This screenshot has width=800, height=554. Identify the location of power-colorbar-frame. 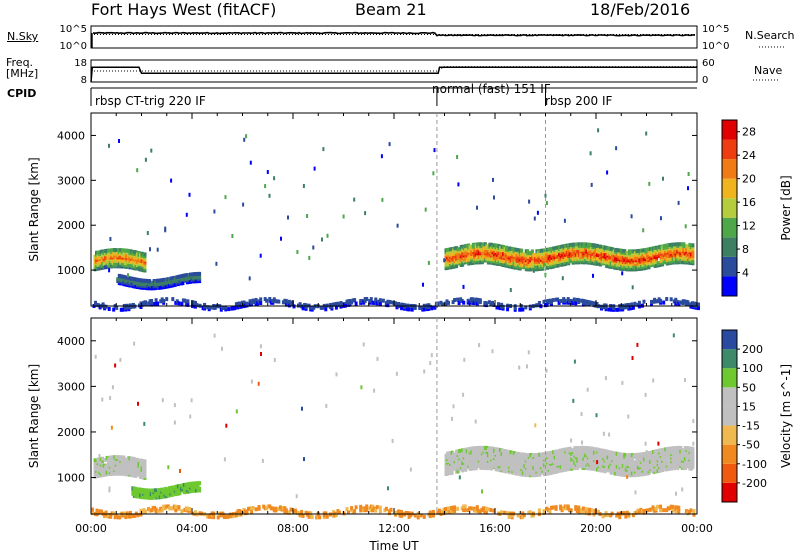
(729, 208).